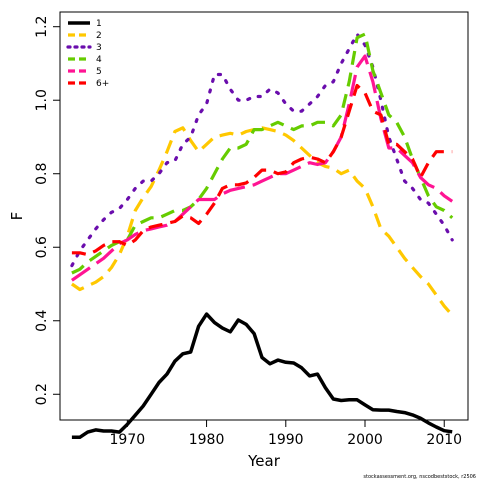 The image size is (480, 480). I want to click on y-tick-label: 0.4, so click(42, 321).